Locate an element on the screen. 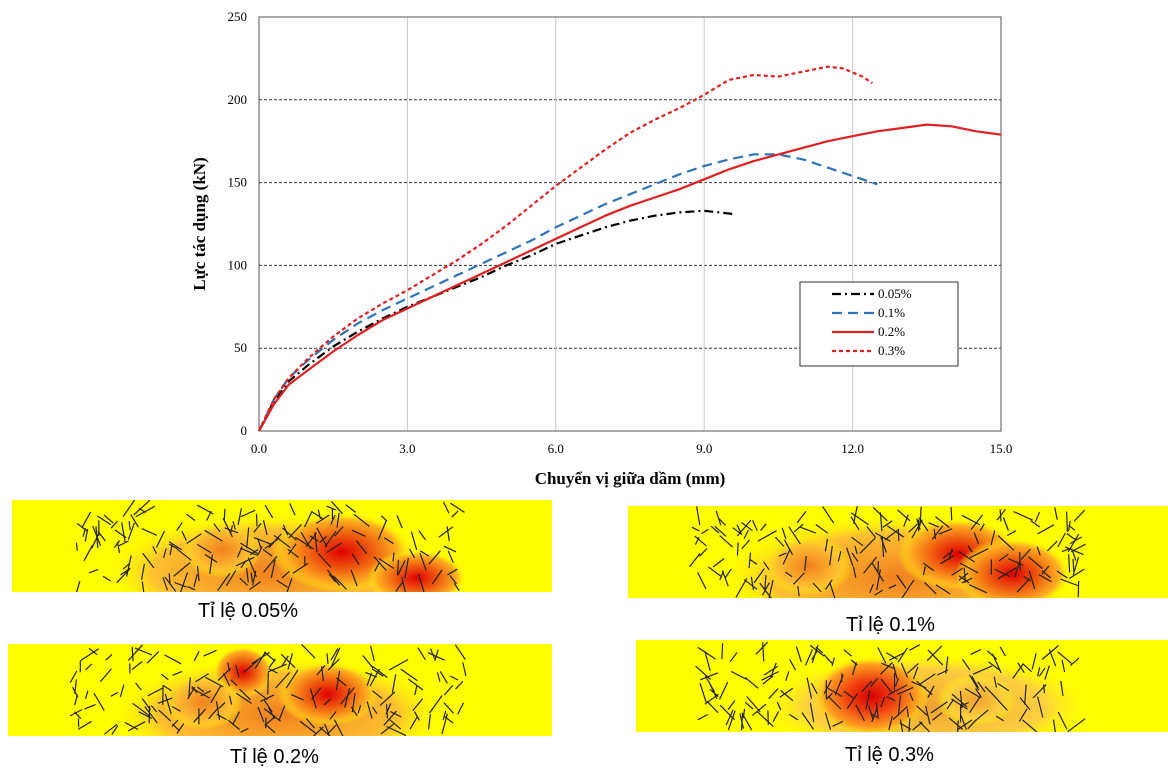  y-tick-label: 100 is located at coordinates (238, 264).